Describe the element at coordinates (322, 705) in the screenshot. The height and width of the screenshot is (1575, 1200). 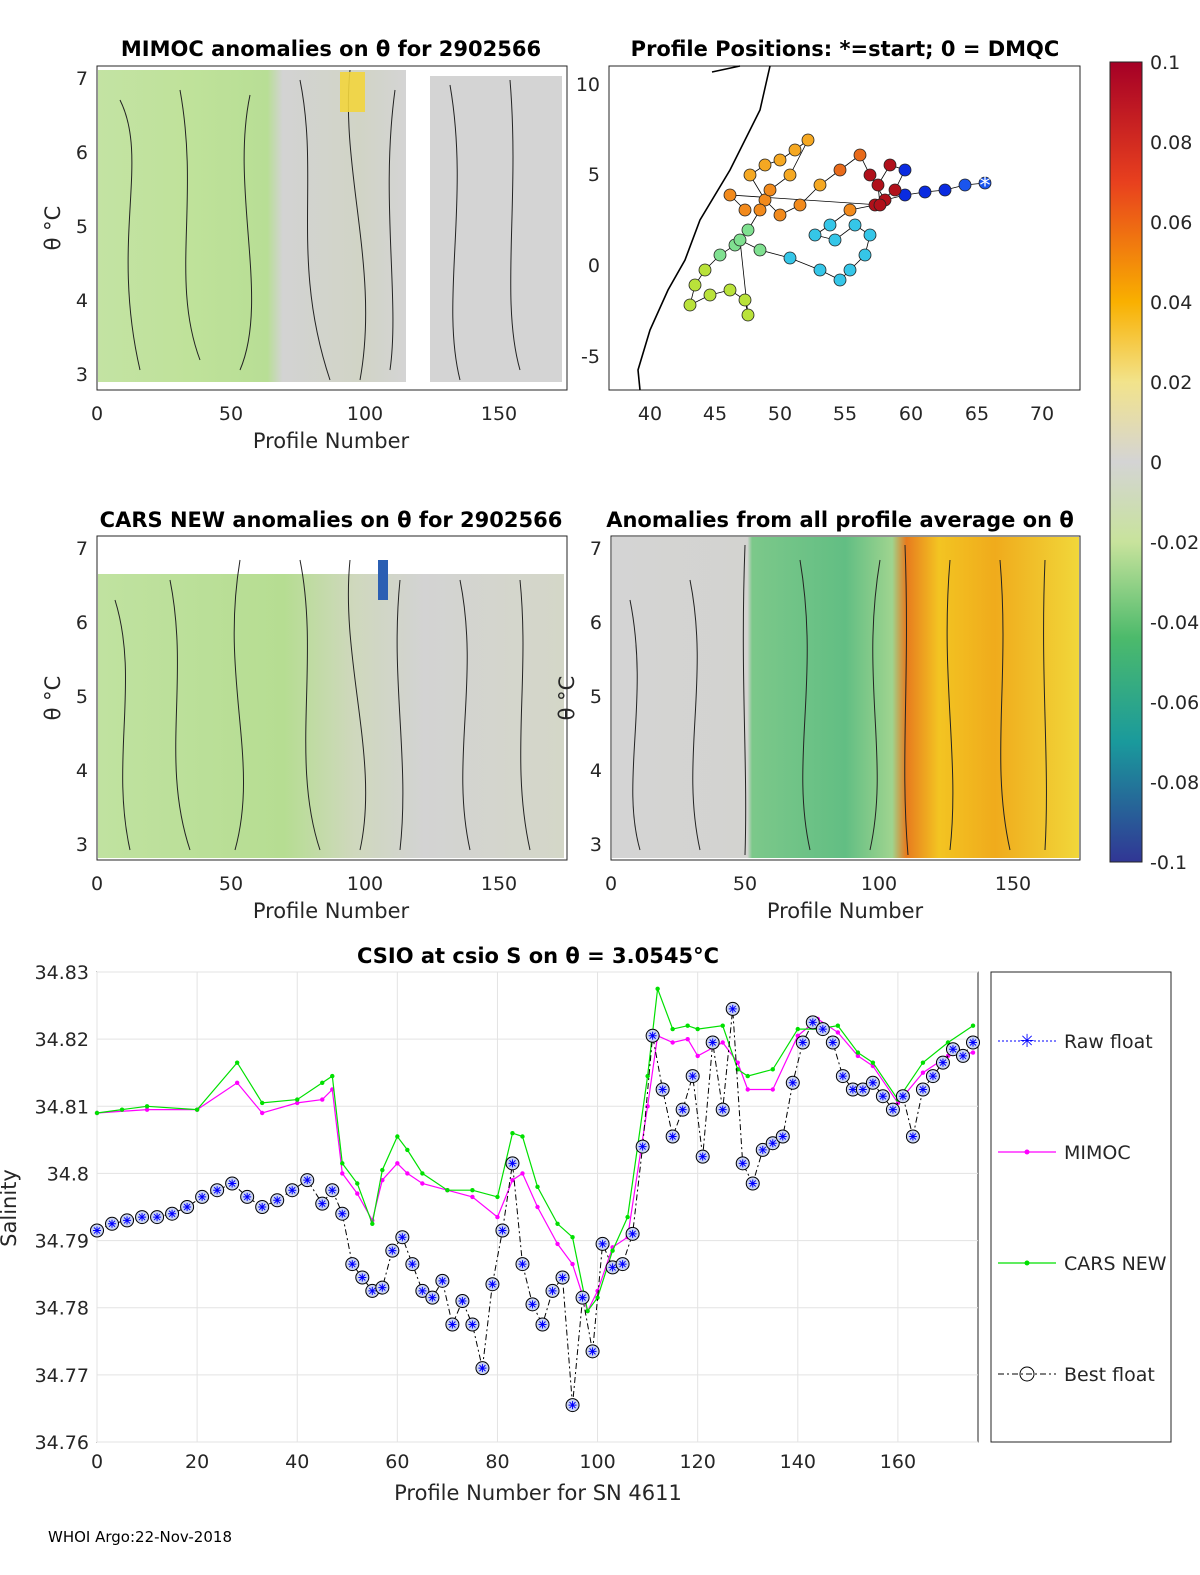
I see `cars-contours` at that location.